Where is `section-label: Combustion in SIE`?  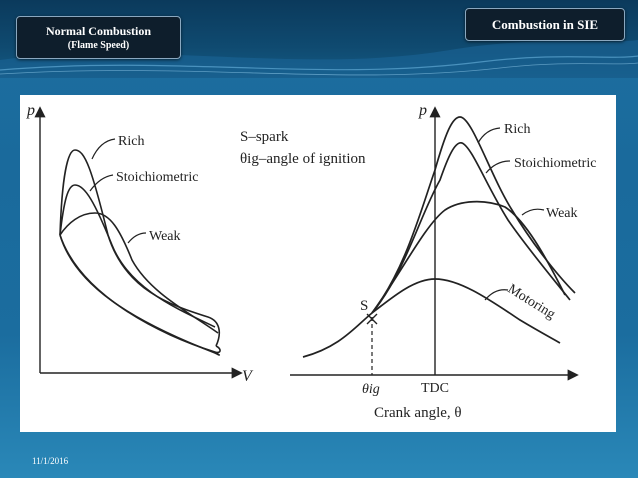
section-label: Combustion in SIE is located at coordinates (545, 24).